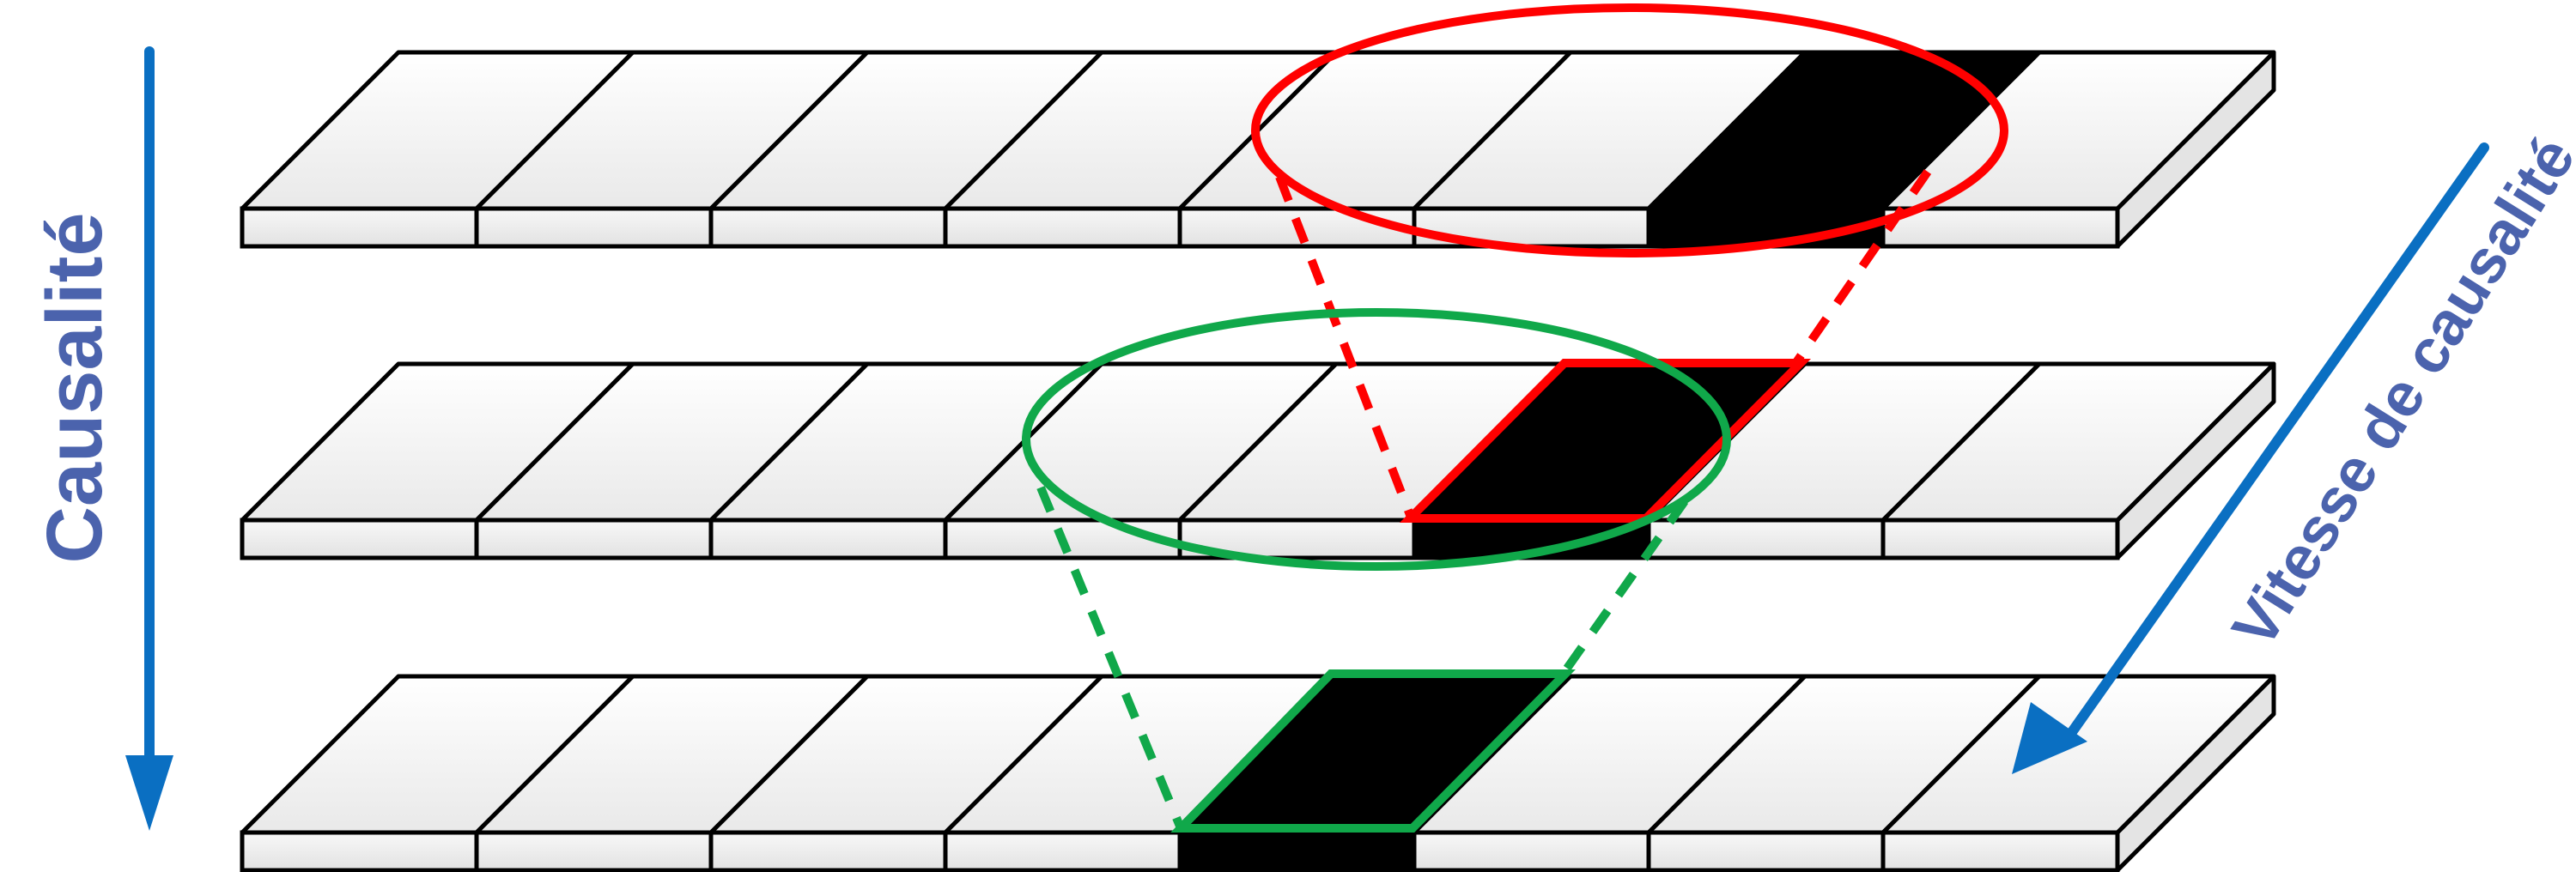  I want to click on green-highlight-cell, so click(1373, 751).